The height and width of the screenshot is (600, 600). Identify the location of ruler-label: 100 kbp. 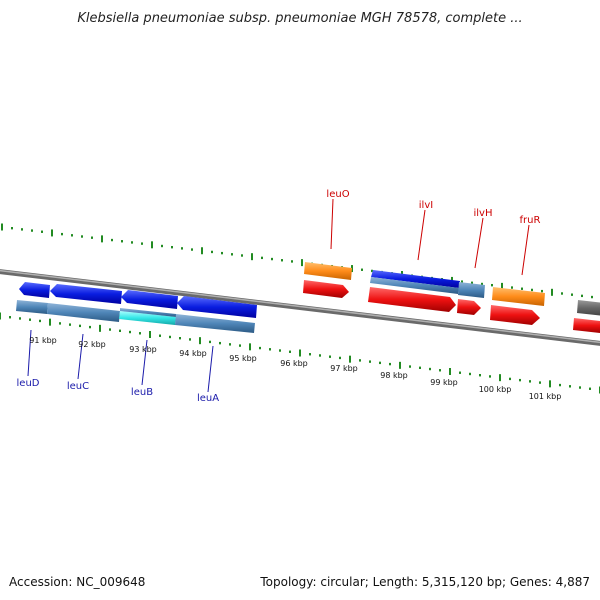
(495, 389).